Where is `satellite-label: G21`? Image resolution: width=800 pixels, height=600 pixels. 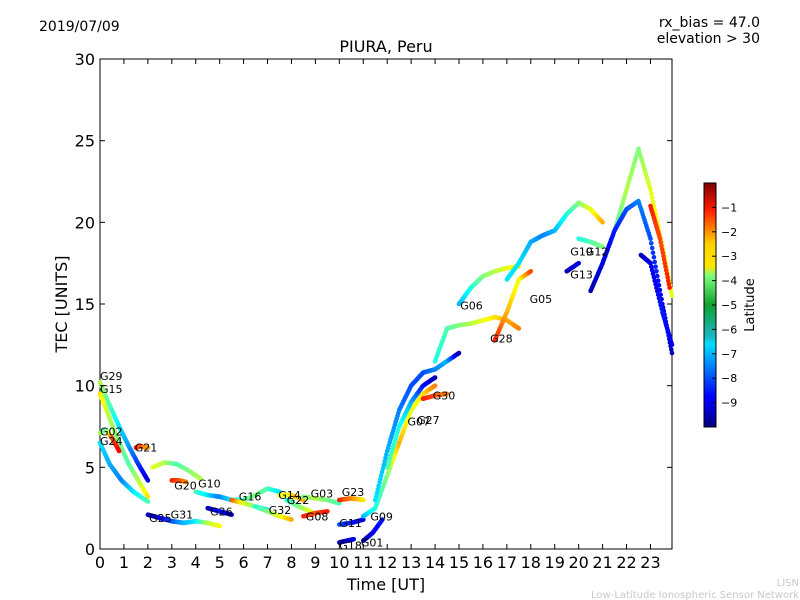 satellite-label: G21 is located at coordinates (146, 448).